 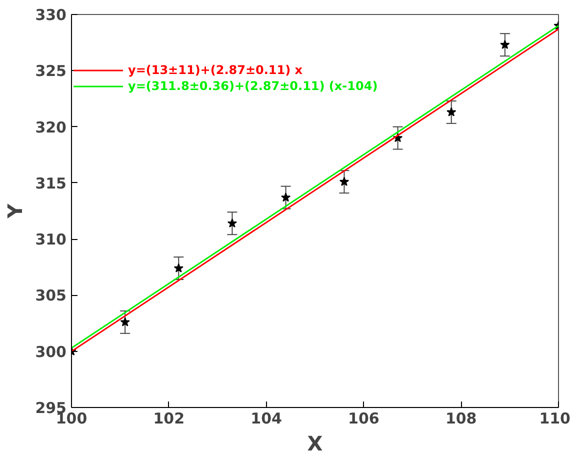 What do you see at coordinates (50, 183) in the screenshot?
I see `y-tick-label: 315` at bounding box center [50, 183].